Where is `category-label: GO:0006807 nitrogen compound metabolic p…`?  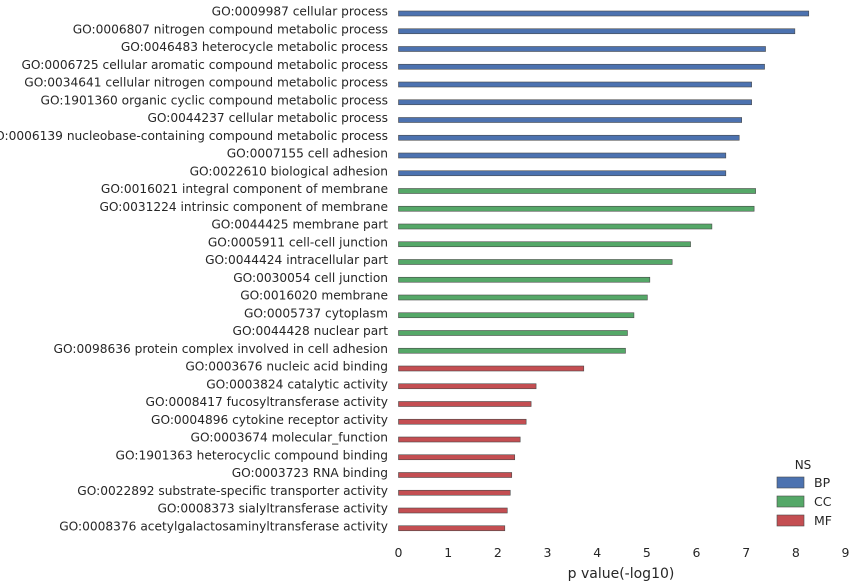
category-label: GO:0006807 nitrogen compound metabolic p… is located at coordinates (230, 29).